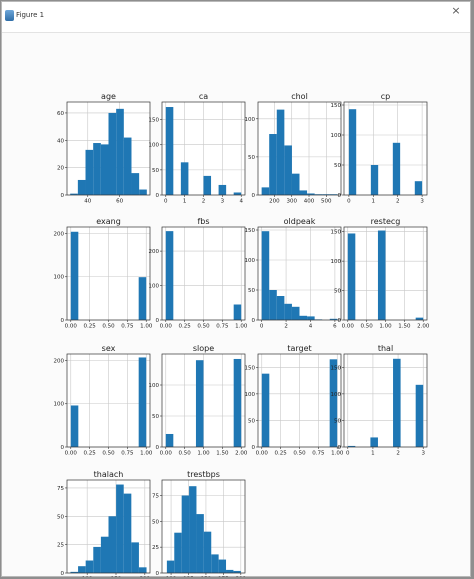 This screenshot has height=579, width=474. What do you see at coordinates (60, 169) in the screenshot?
I see `y-tick-label: 20` at bounding box center [60, 169].